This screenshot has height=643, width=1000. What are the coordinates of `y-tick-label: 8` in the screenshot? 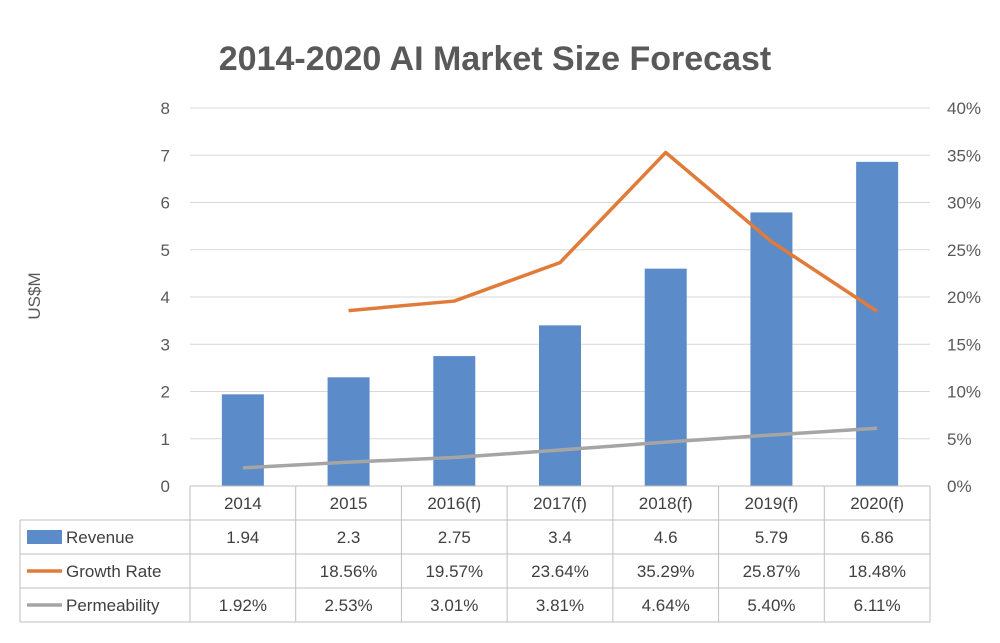 It's located at (165, 108).